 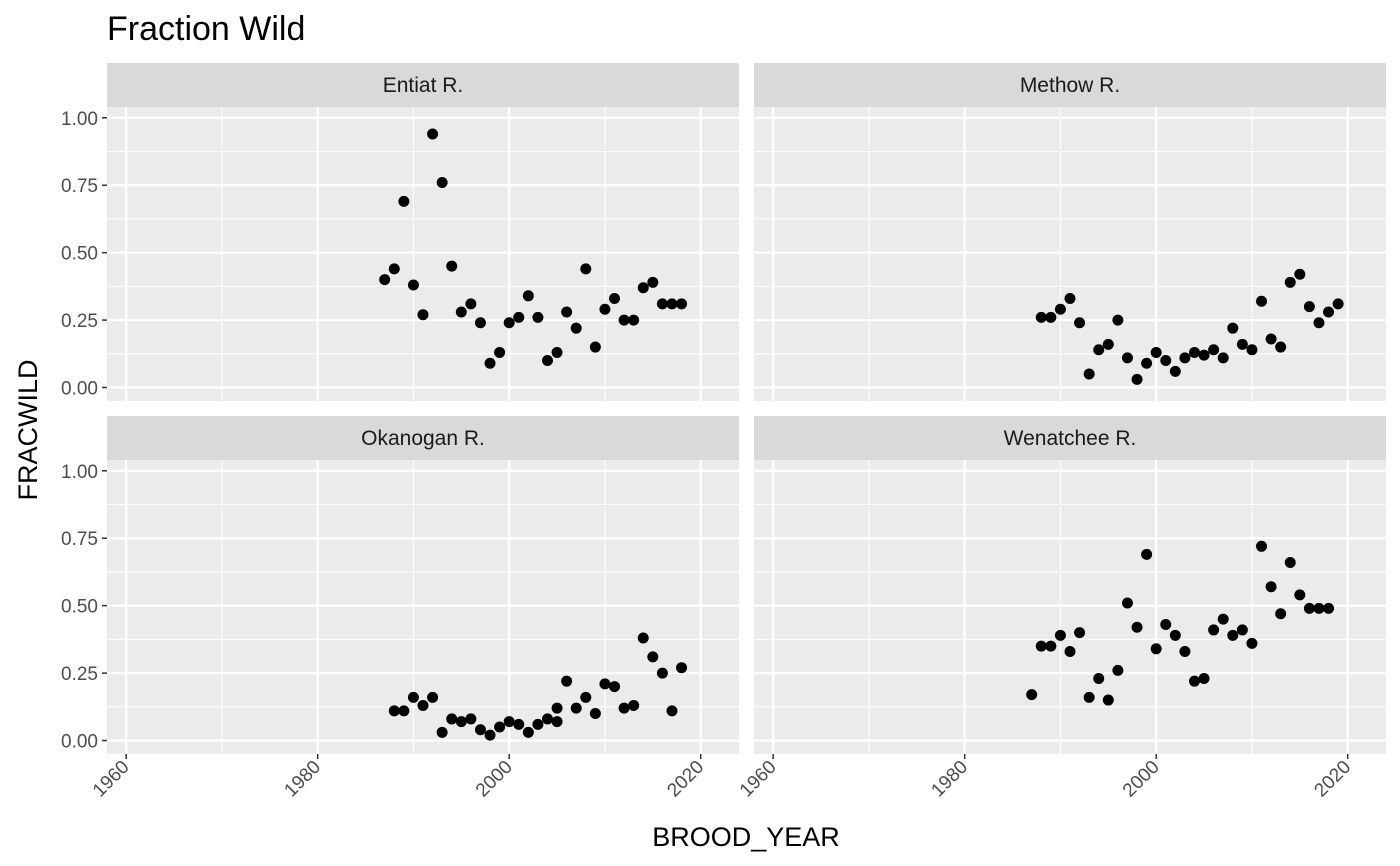 What do you see at coordinates (423, 85) in the screenshot?
I see `facet-strip-label: Entiat R.` at bounding box center [423, 85].